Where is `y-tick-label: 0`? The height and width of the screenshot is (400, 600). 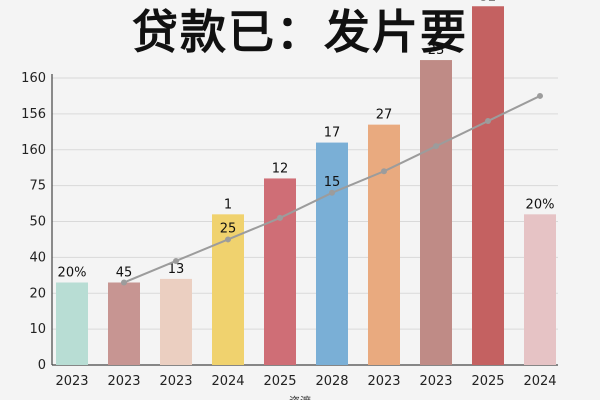 y-tick-label: 0 is located at coordinates (42, 365).